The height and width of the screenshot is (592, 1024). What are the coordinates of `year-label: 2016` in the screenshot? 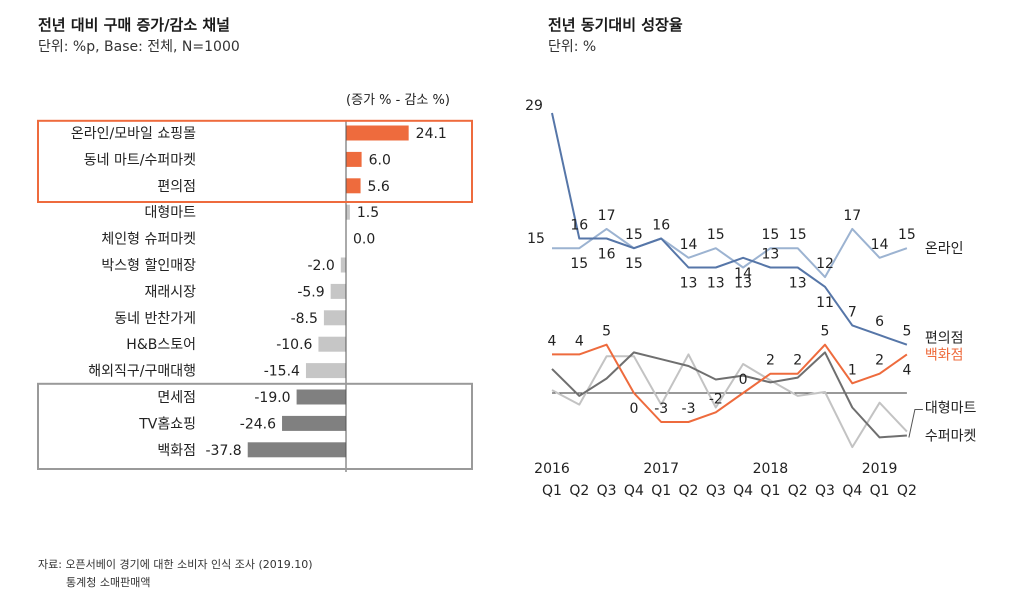 It's located at (552, 469).